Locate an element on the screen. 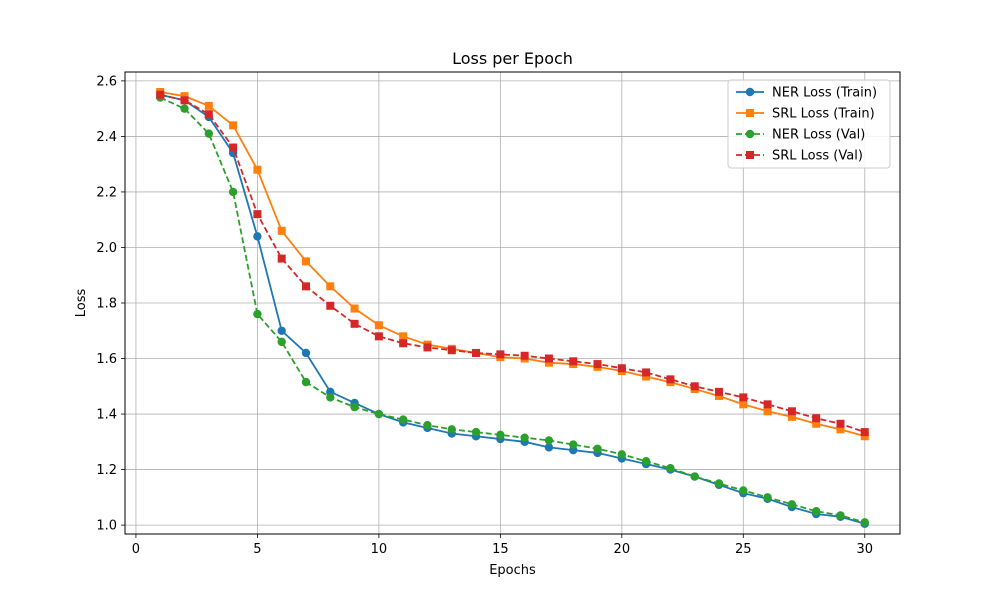  y-tick-label: 2.4 is located at coordinates (106, 137).